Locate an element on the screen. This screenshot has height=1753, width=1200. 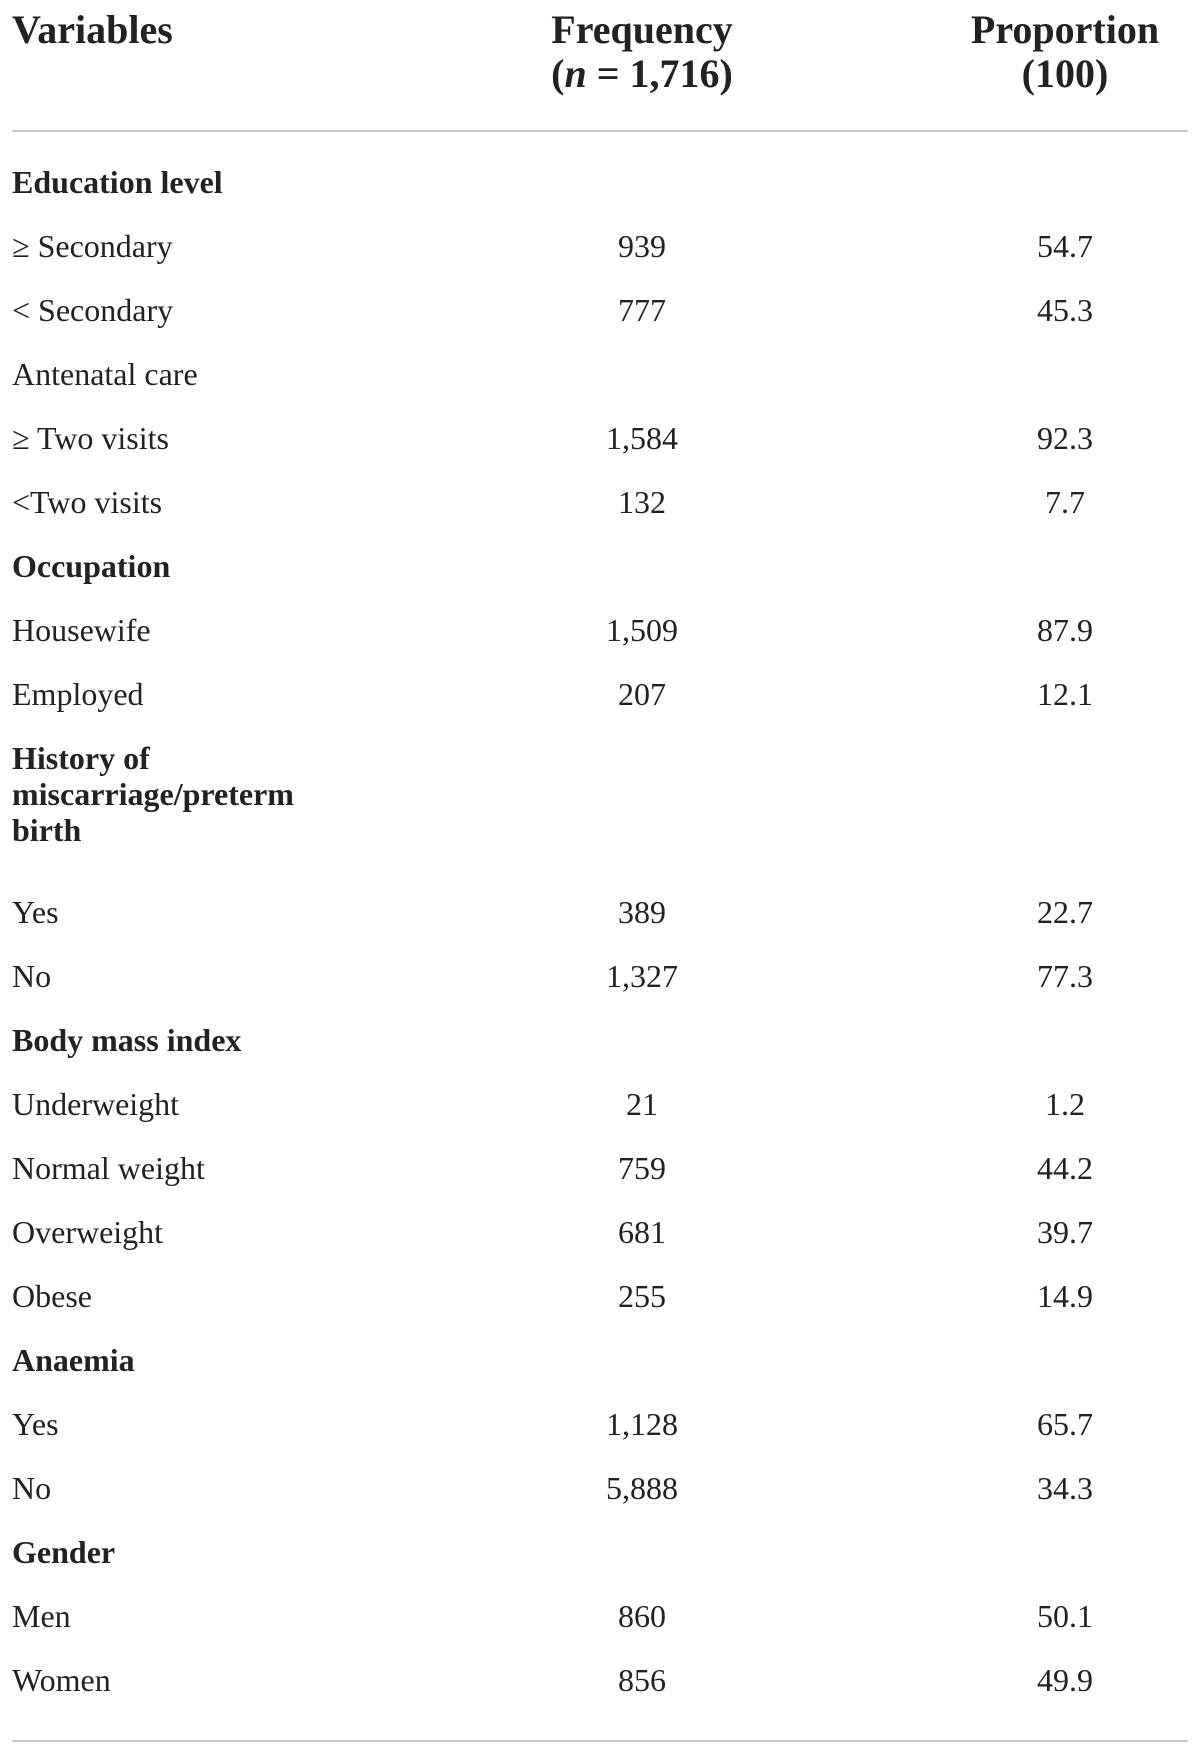
header-divider is located at coordinates (600, 131).